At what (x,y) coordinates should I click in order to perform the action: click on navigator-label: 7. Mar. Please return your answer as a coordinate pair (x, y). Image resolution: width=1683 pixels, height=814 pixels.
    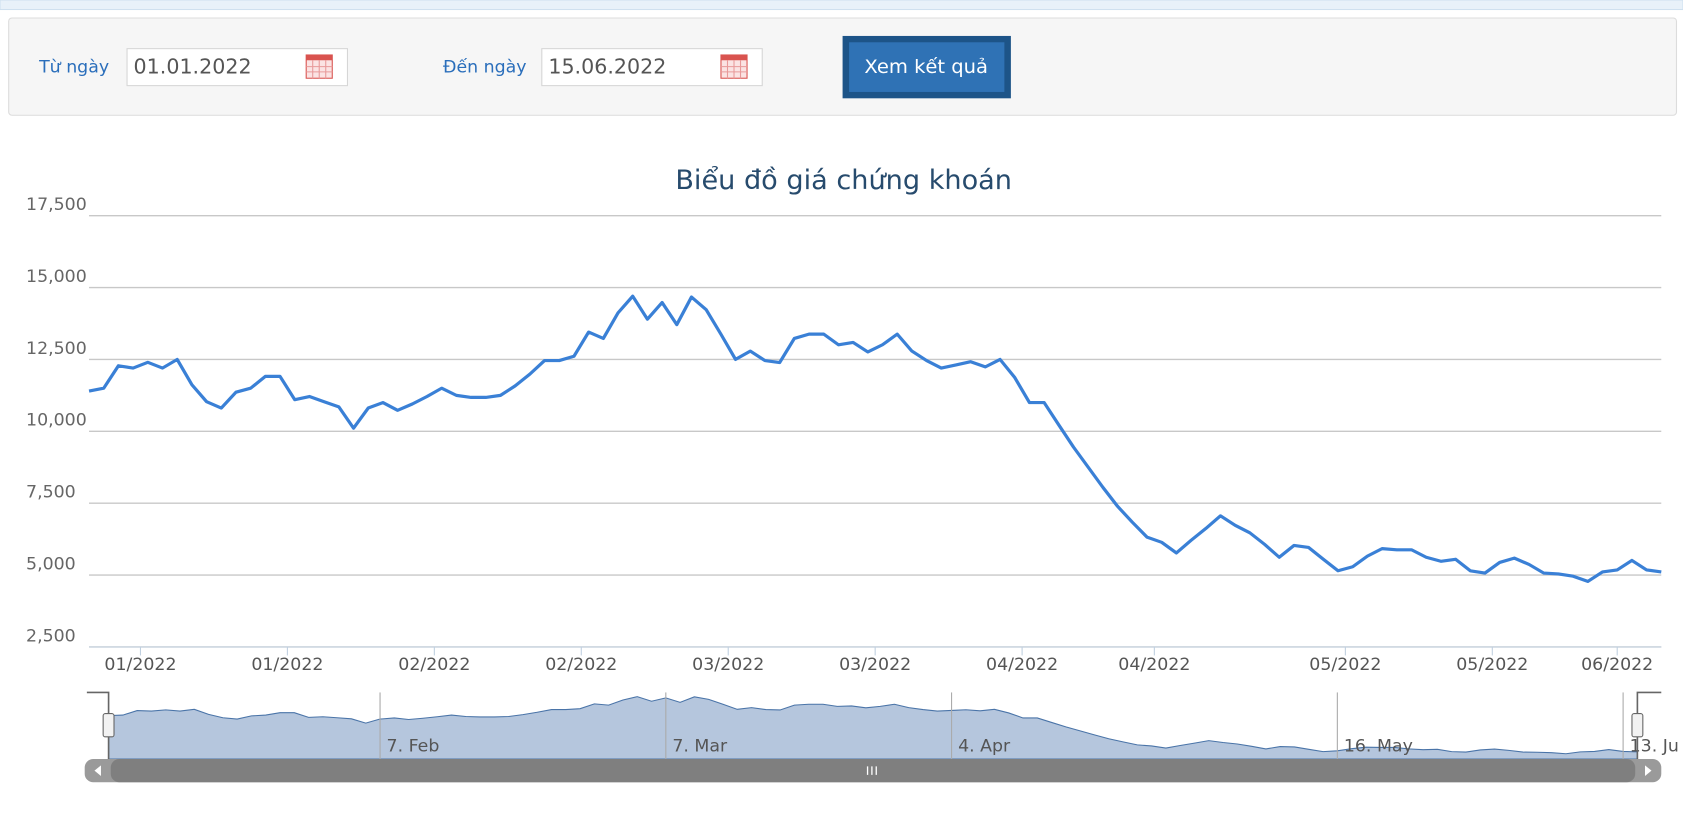
    Looking at the image, I should click on (700, 746).